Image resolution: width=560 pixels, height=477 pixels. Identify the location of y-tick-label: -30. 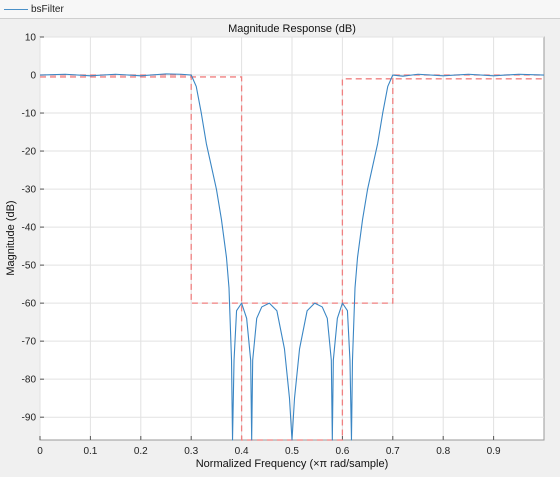
(29, 190).